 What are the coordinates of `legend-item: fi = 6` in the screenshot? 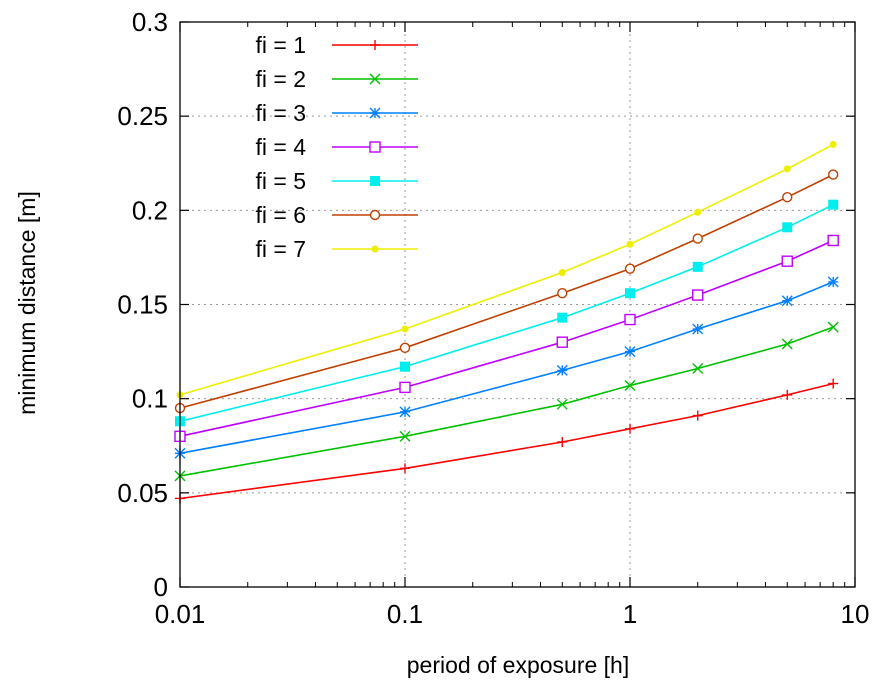 It's located at (336, 215).